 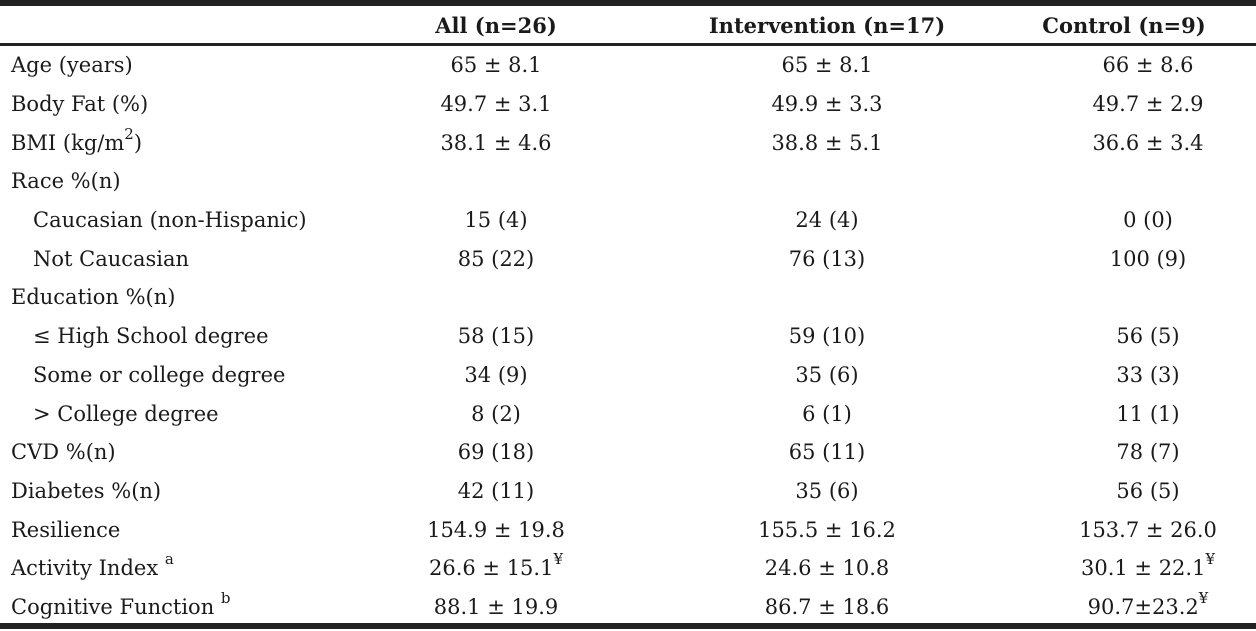 What do you see at coordinates (496, 104) in the screenshot?
I see `cell-all: 49.7 ± 3.1` at bounding box center [496, 104].